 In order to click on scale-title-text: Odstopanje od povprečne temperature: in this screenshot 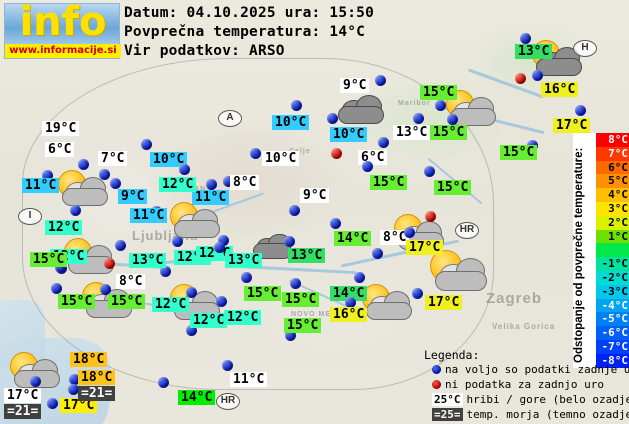, I will do `click(579, 255)`.